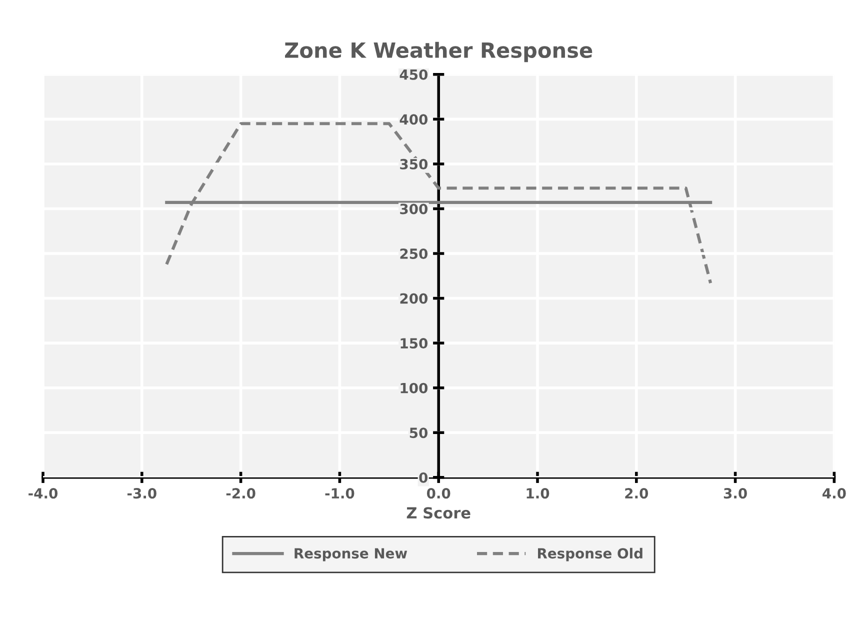  What do you see at coordinates (414, 298) in the screenshot?
I see `y-tick-label: 200` at bounding box center [414, 298].